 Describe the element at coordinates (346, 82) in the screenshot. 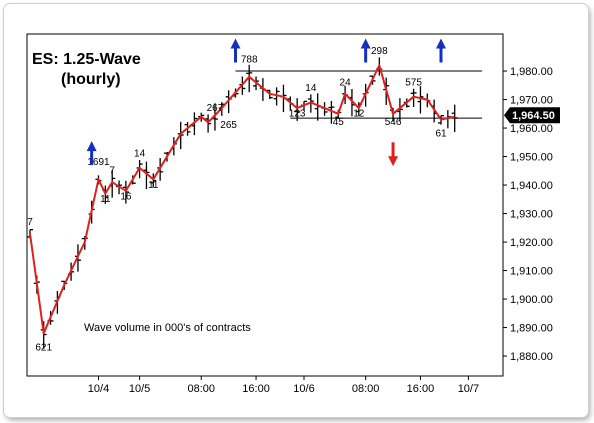

I see `wave-volume-label: 24` at that location.